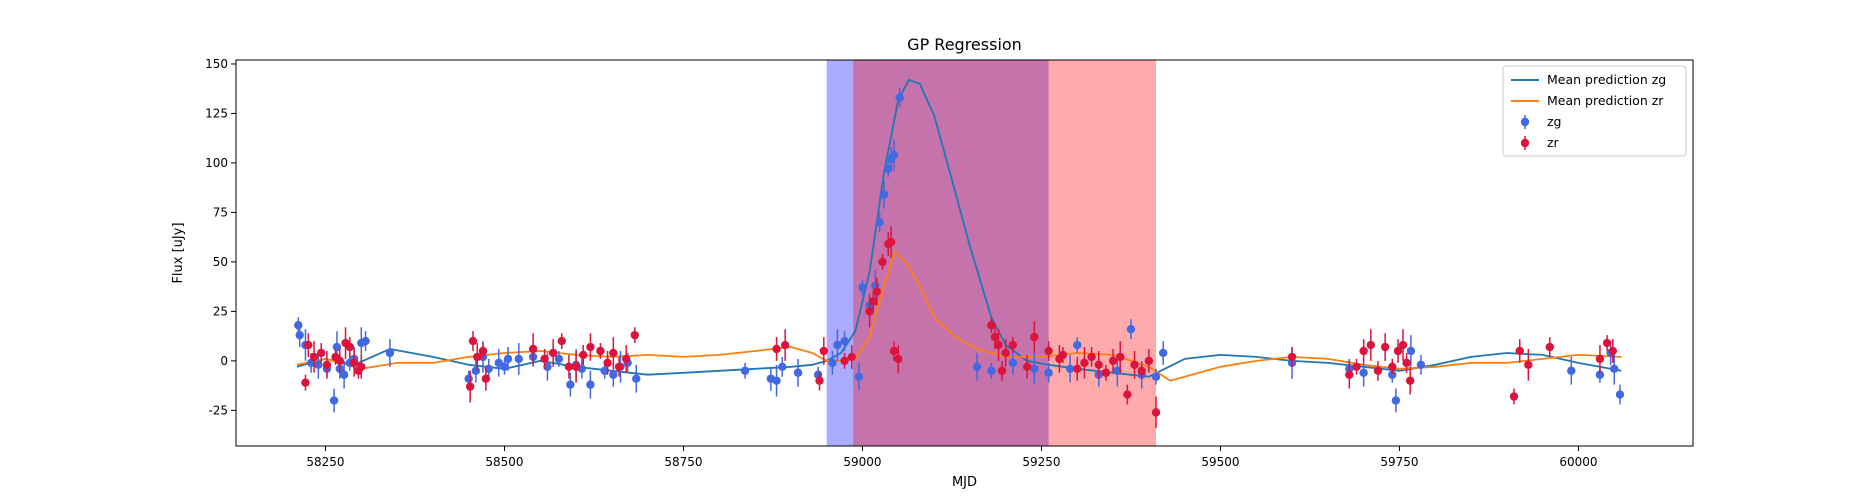 The image size is (1875, 500). Describe the element at coordinates (1587, 100) in the screenshot. I see `legend-entry: Mean prediction zr` at that location.